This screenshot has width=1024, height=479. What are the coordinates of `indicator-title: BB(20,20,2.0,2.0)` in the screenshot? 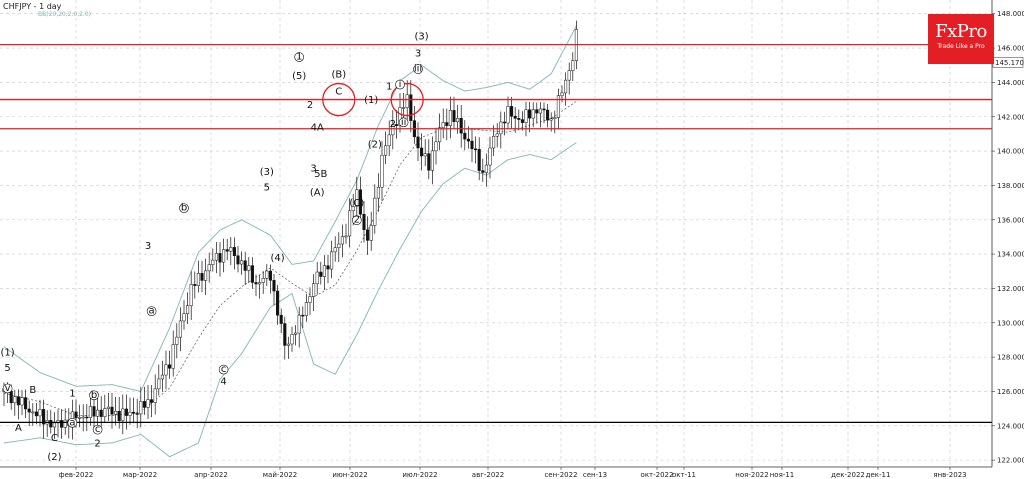 It's located at (64, 14).